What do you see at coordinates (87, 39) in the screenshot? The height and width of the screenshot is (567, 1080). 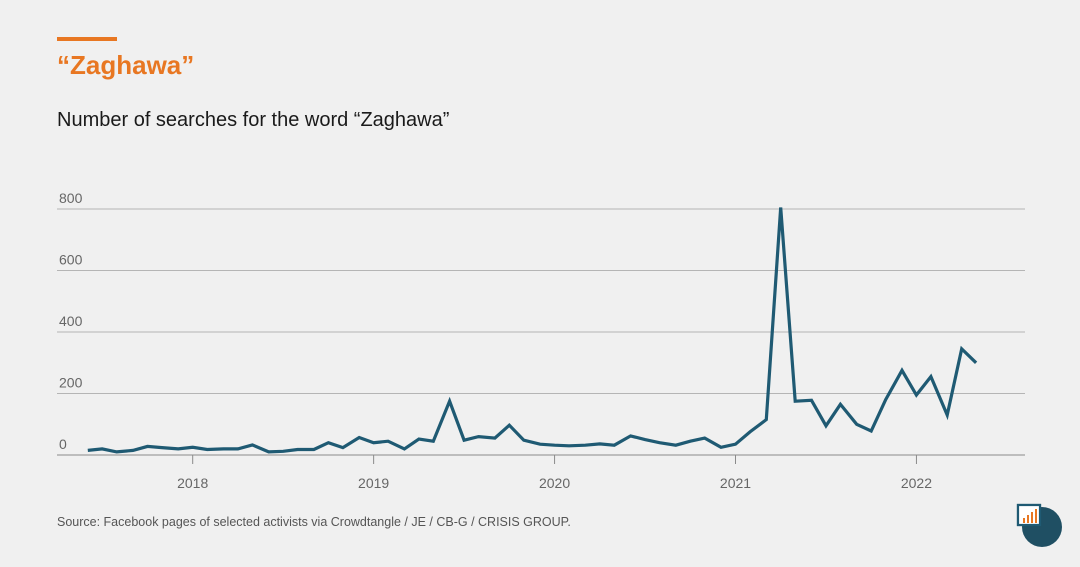 I see `accent-bar` at bounding box center [87, 39].